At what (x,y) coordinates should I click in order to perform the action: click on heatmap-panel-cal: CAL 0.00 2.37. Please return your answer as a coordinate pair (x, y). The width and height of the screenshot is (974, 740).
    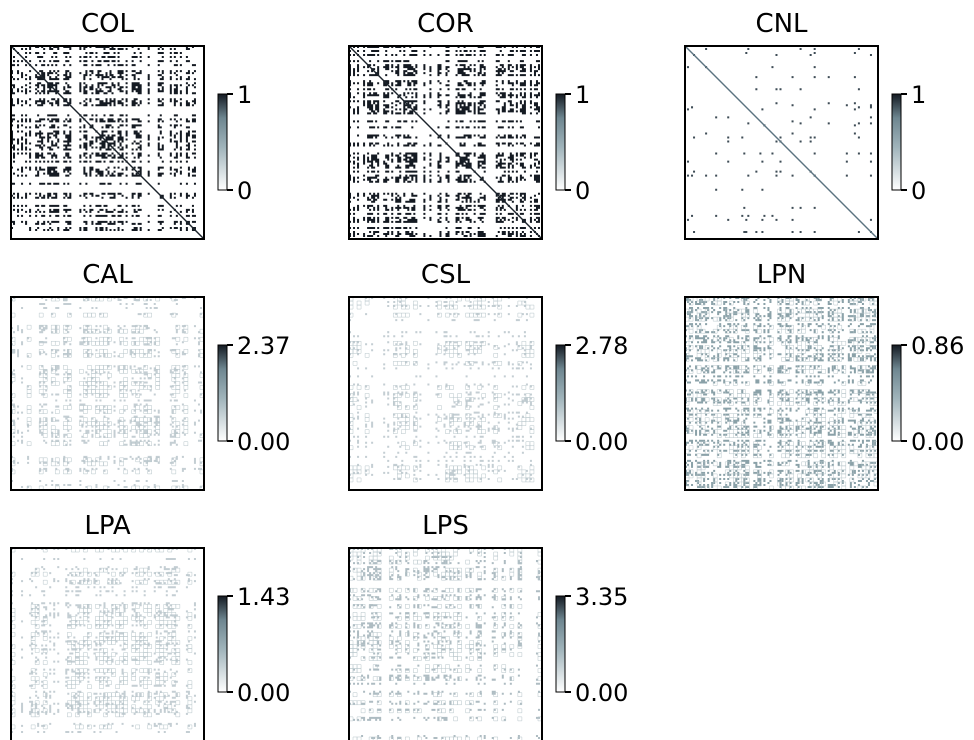
    Looking at the image, I should click on (150, 375).